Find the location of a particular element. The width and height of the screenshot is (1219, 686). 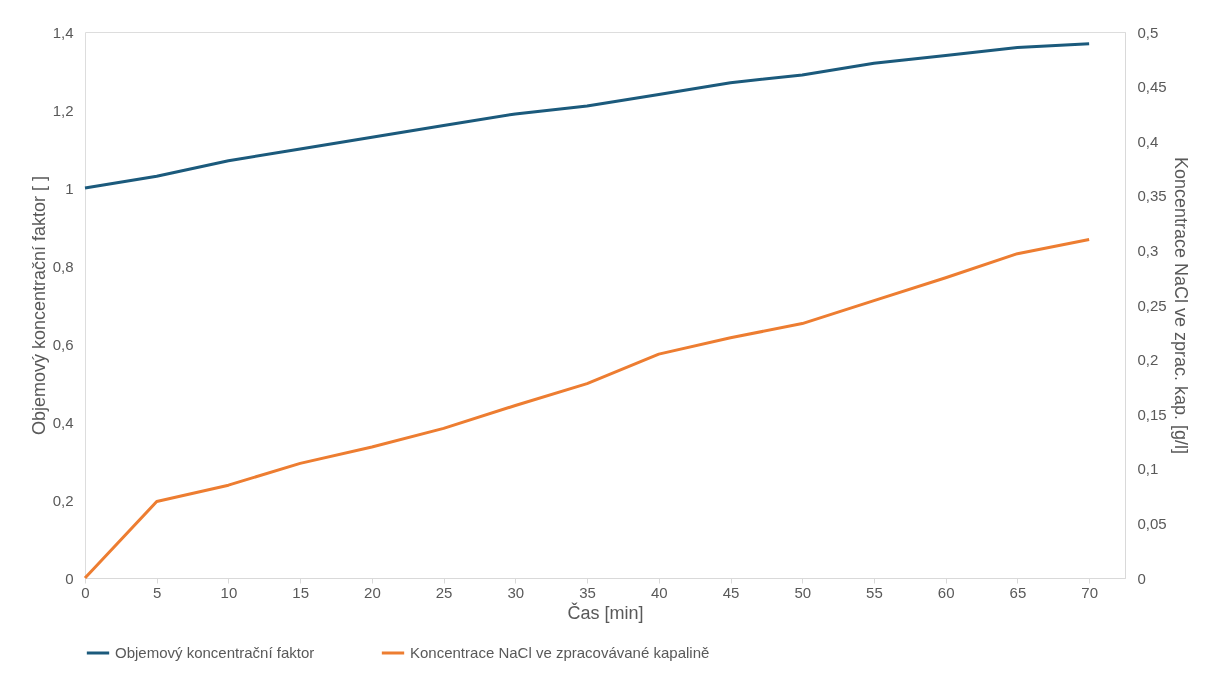

y-axis-title: Objemový koncentrační faktor [ ] is located at coordinates (38, 305).